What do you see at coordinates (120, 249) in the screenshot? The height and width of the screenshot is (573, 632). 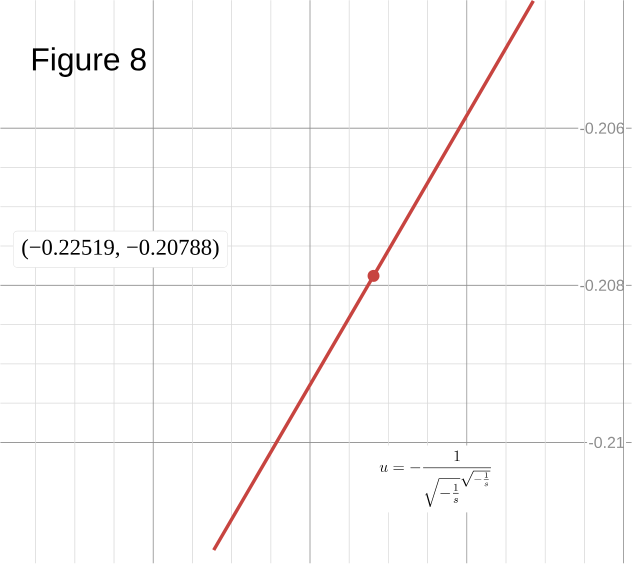 I see `annotation: (−0.22519, −0.20788)` at bounding box center [120, 249].